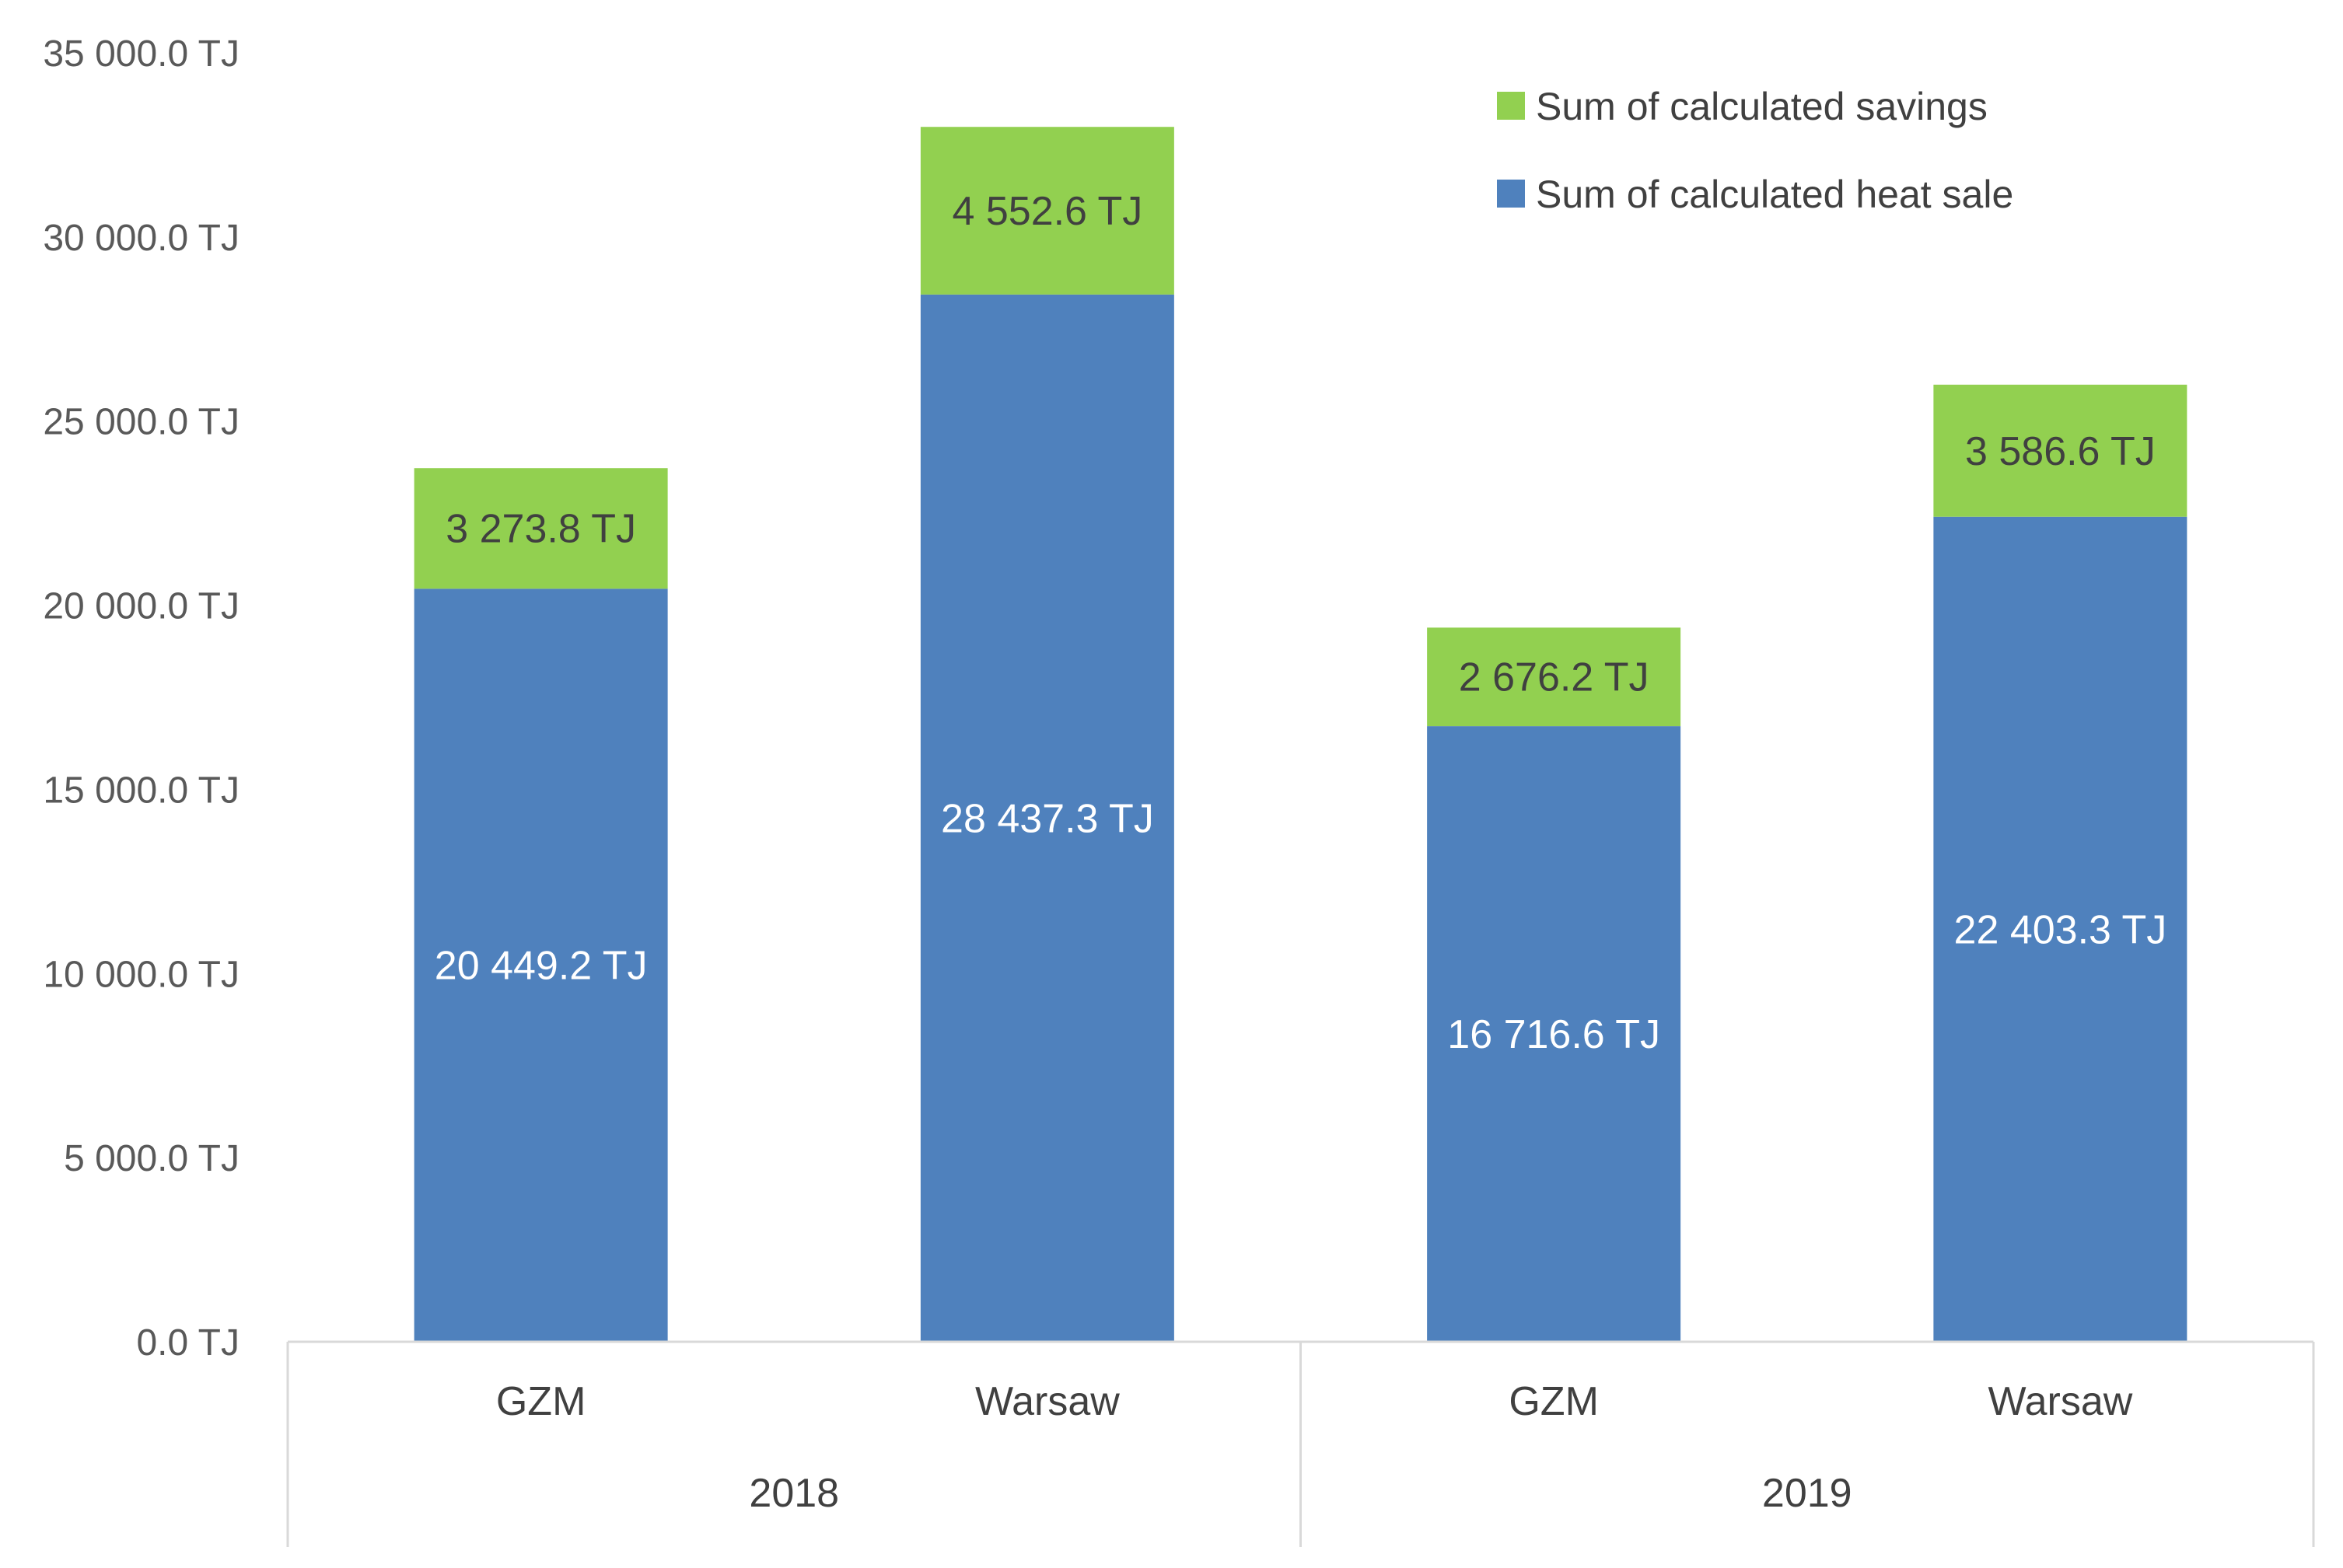  I want to click on data-label-heat-sale: 16 716.6 TJ, so click(1554, 1034).